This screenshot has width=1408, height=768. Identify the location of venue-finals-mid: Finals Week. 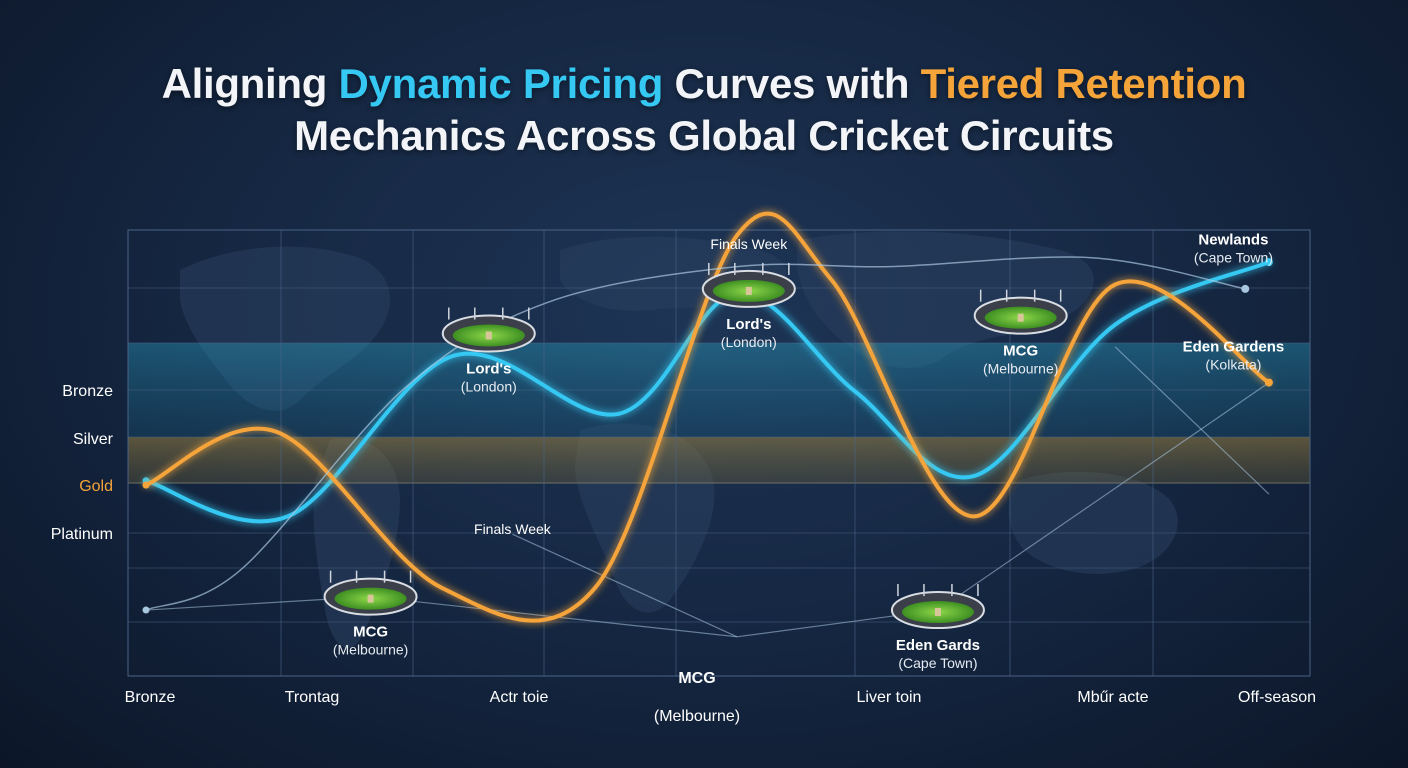
(513, 529).